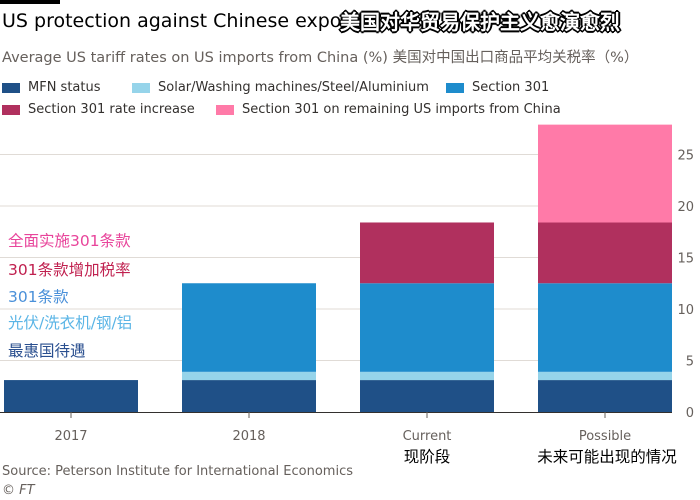  I want to click on legend-label: Section 301, so click(511, 87).